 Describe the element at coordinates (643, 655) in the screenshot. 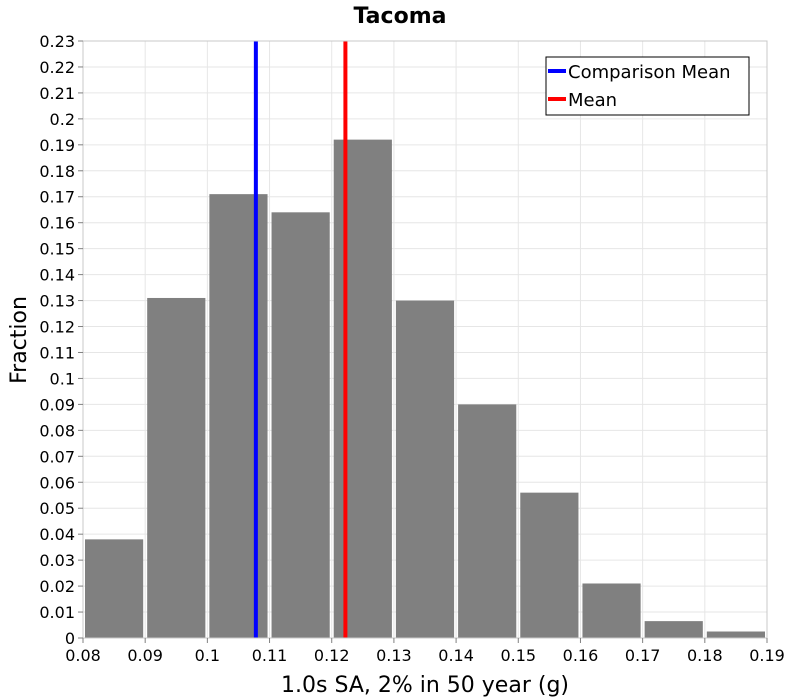

I see `x-tick-label: 0.17` at that location.